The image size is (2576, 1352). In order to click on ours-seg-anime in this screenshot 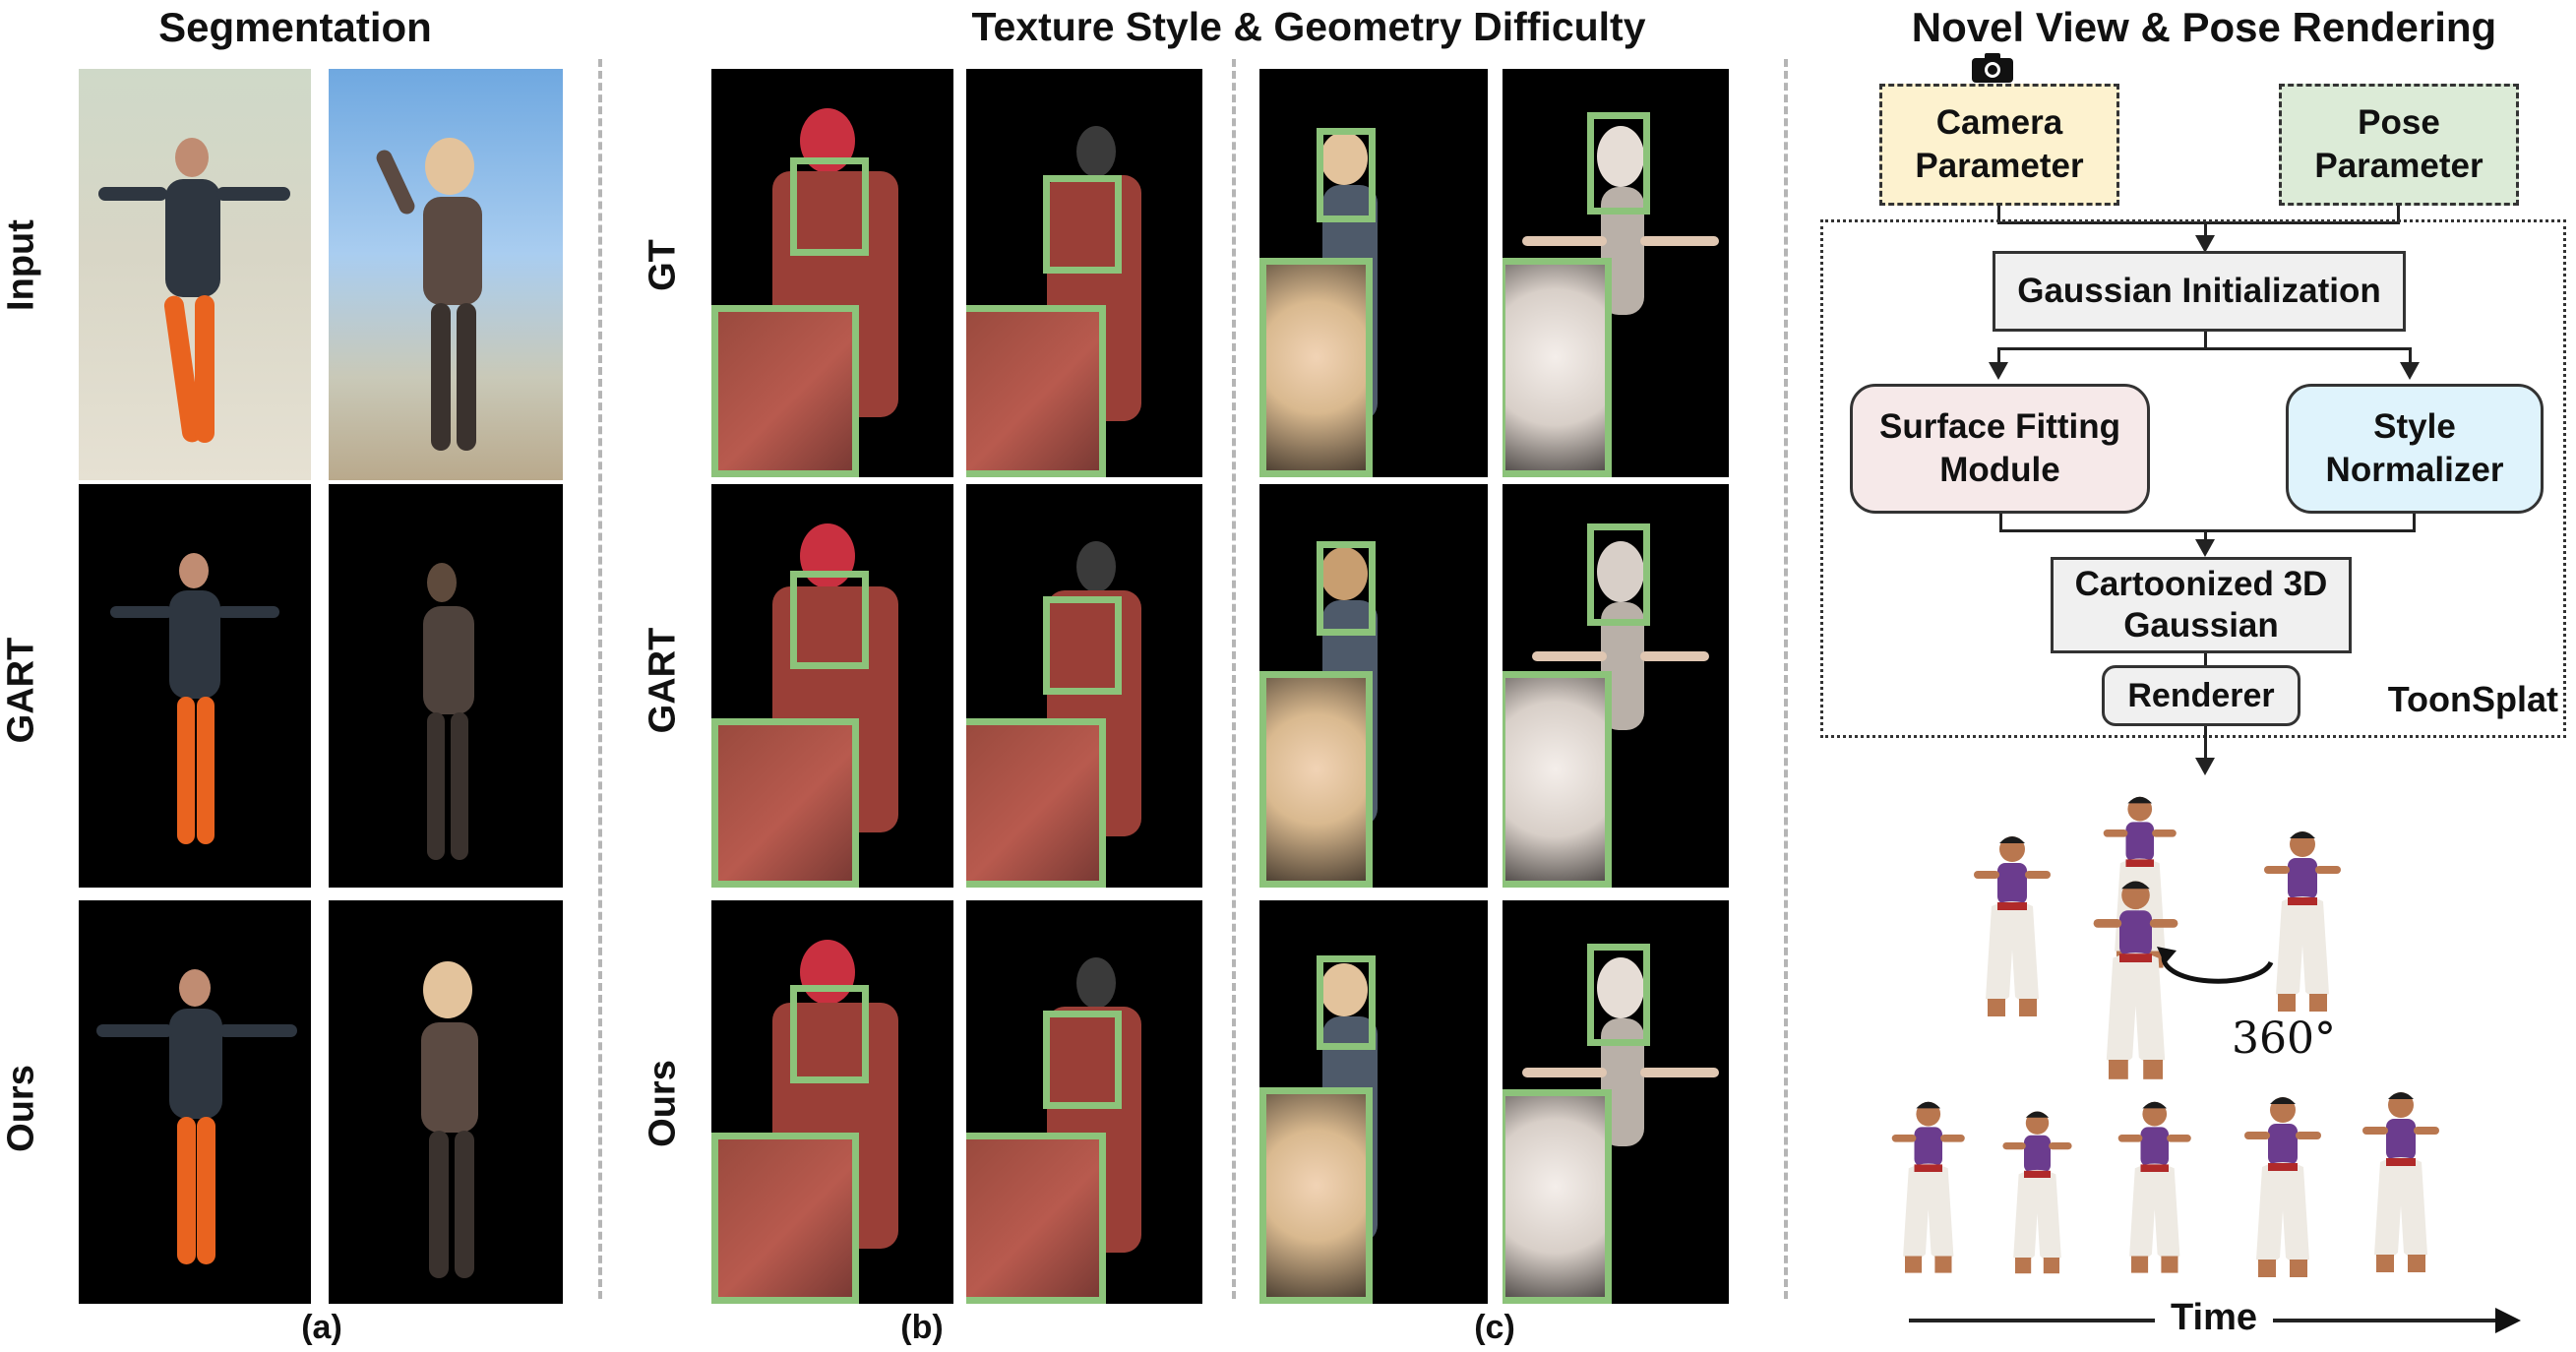, I will do `click(446, 1102)`.